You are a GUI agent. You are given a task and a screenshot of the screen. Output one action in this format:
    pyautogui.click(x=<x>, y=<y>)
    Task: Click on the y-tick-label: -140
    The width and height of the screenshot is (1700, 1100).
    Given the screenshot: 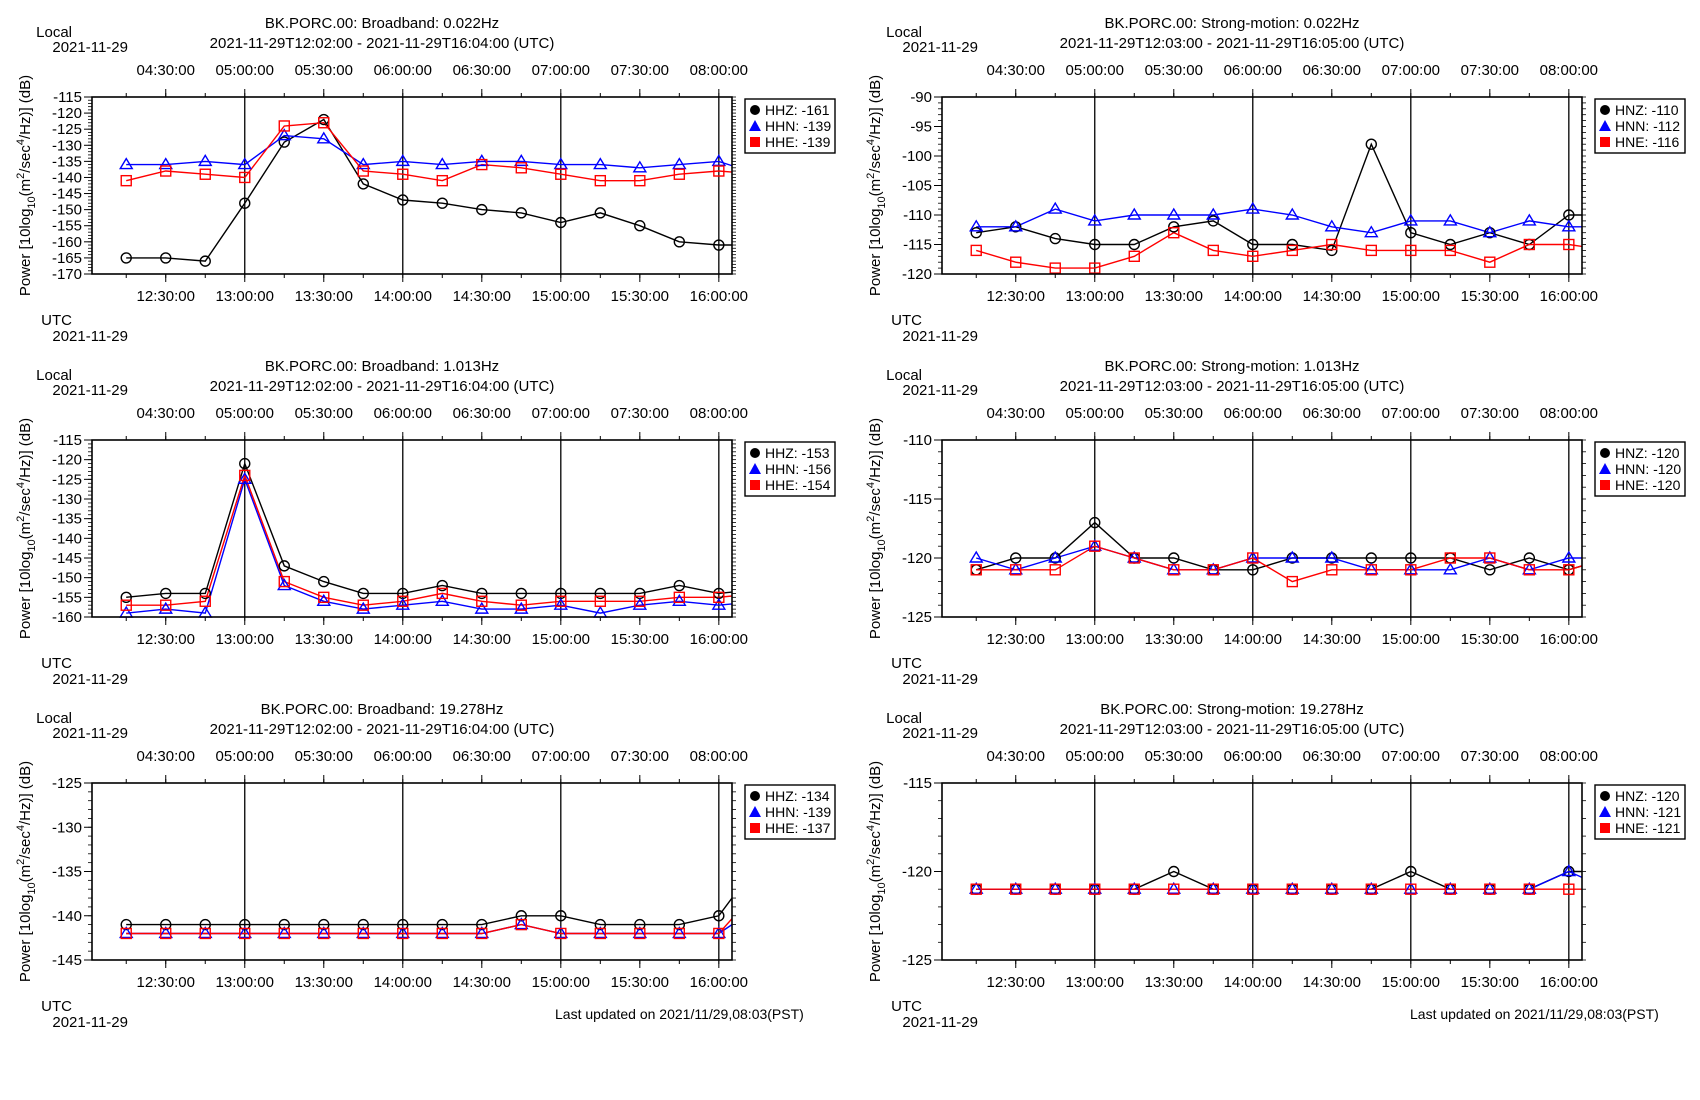 What is the action you would take?
    pyautogui.click(x=67, y=916)
    